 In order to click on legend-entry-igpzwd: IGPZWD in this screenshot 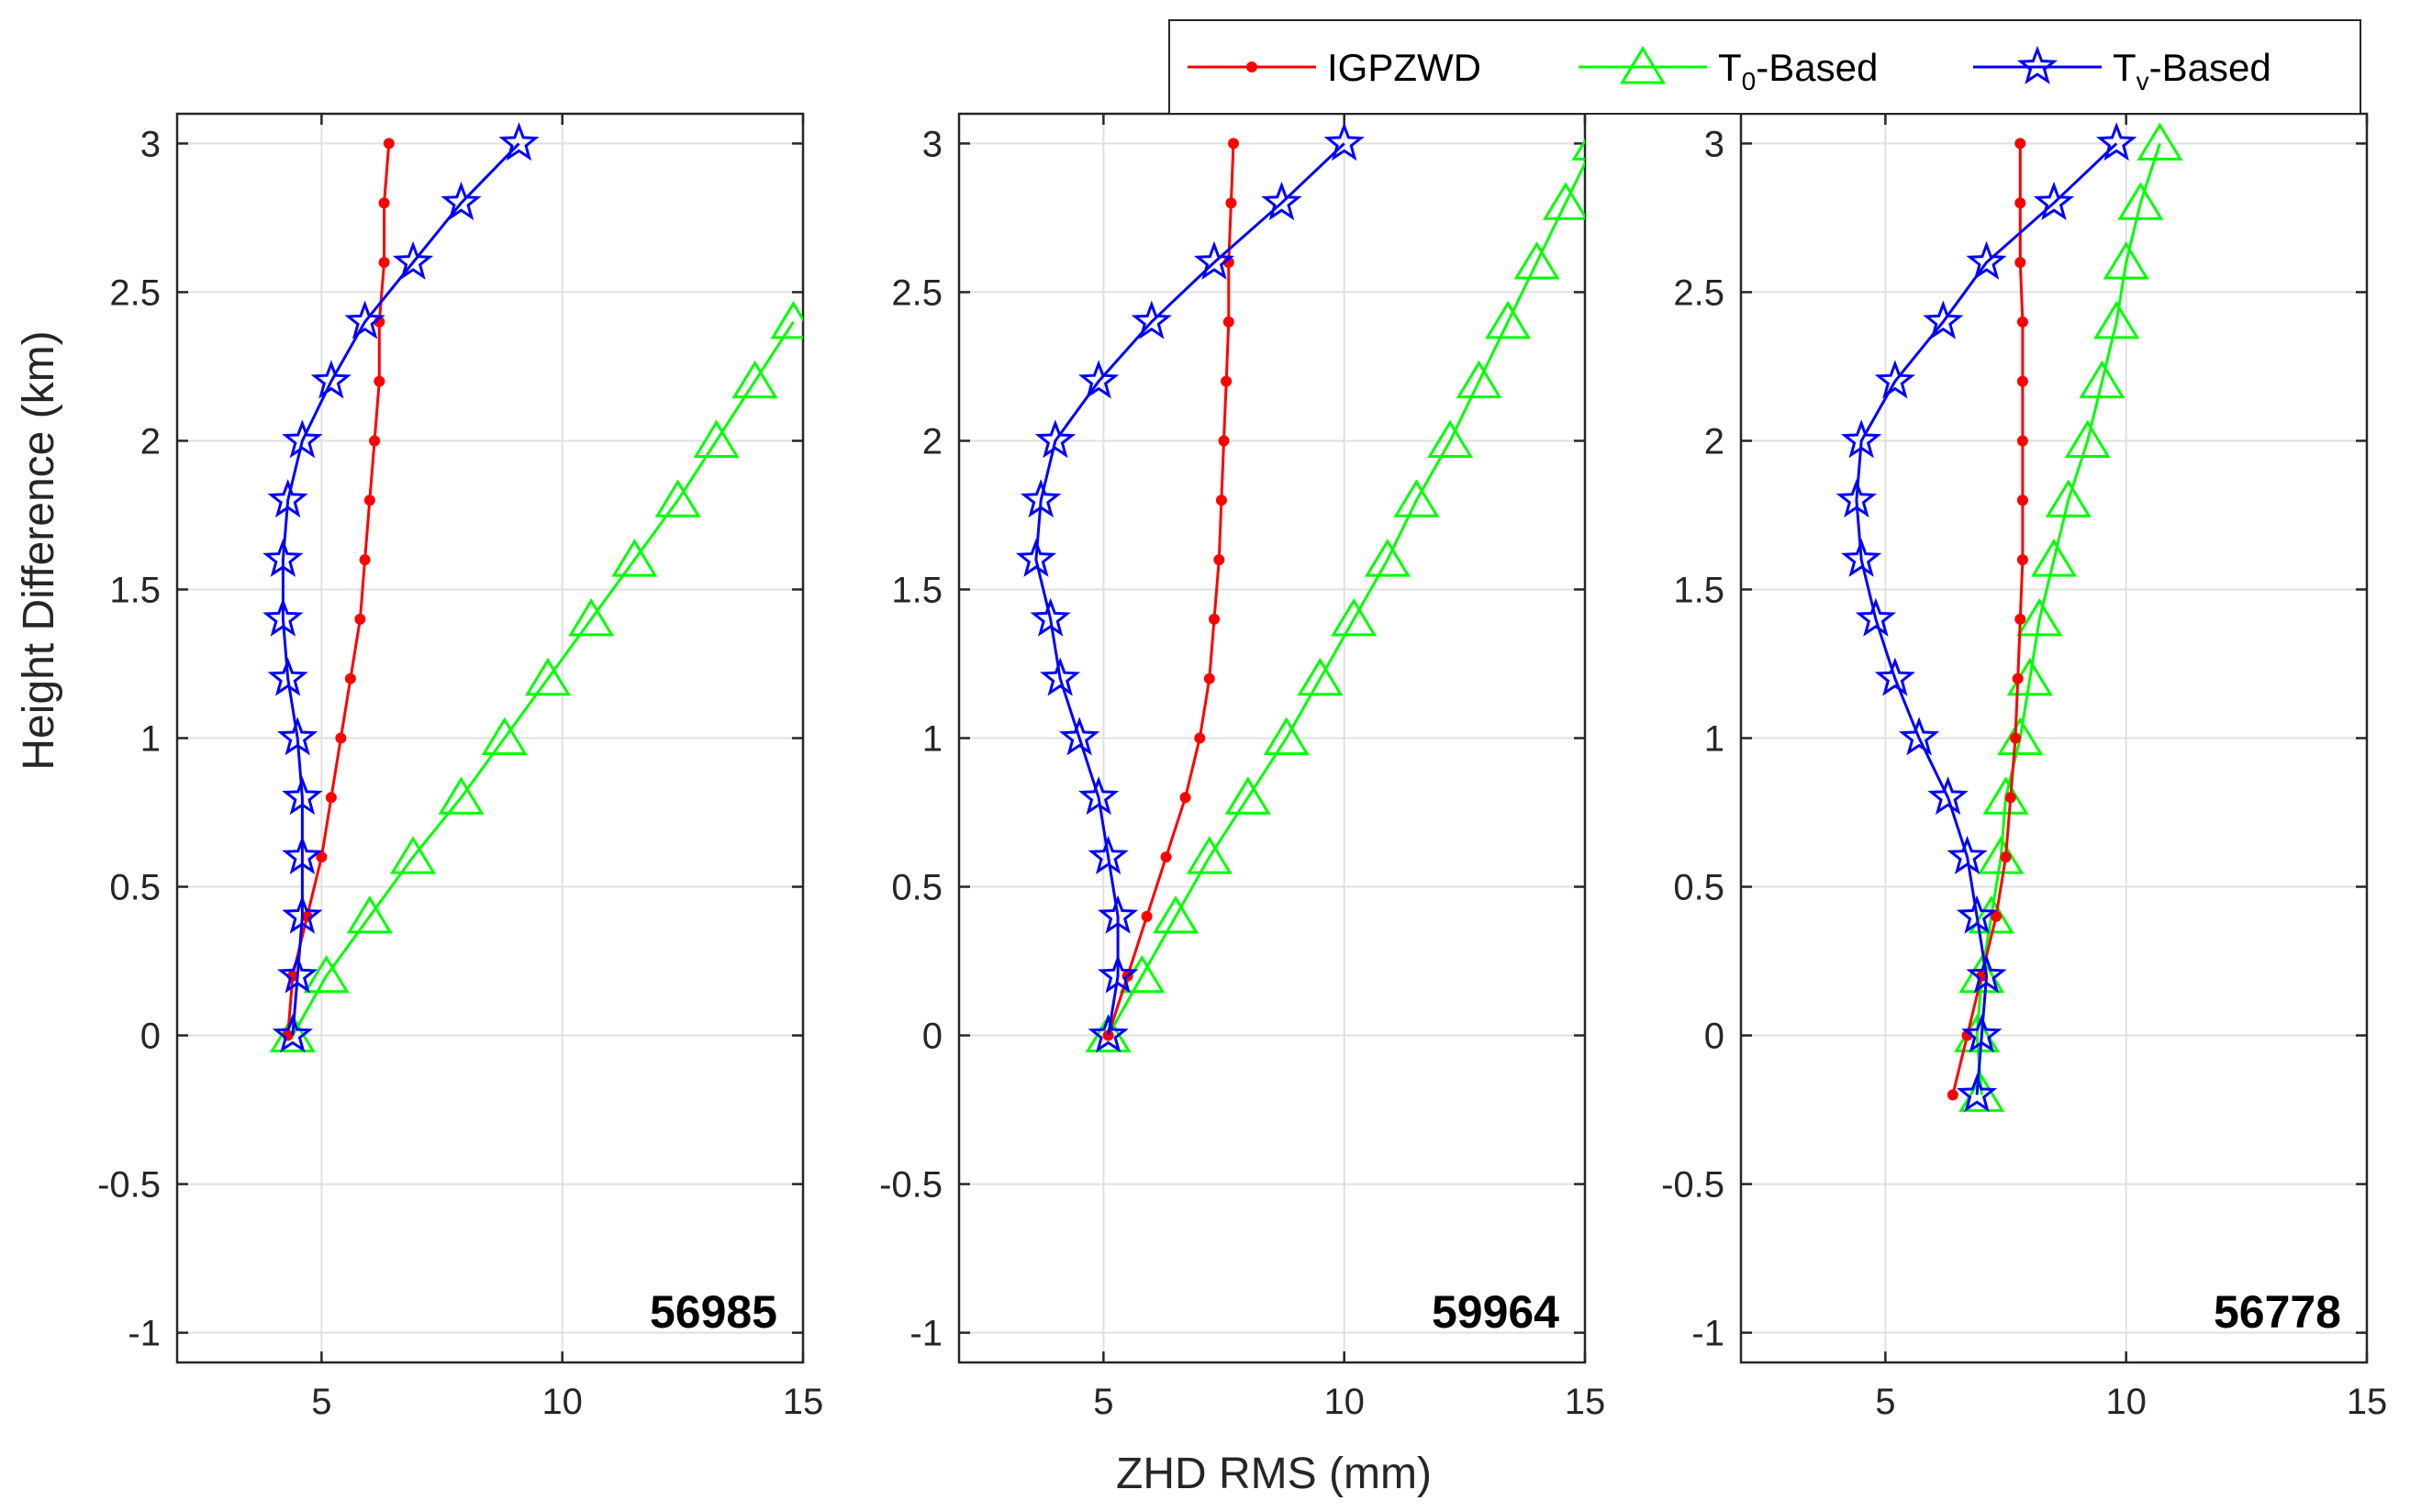, I will do `click(1334, 67)`.